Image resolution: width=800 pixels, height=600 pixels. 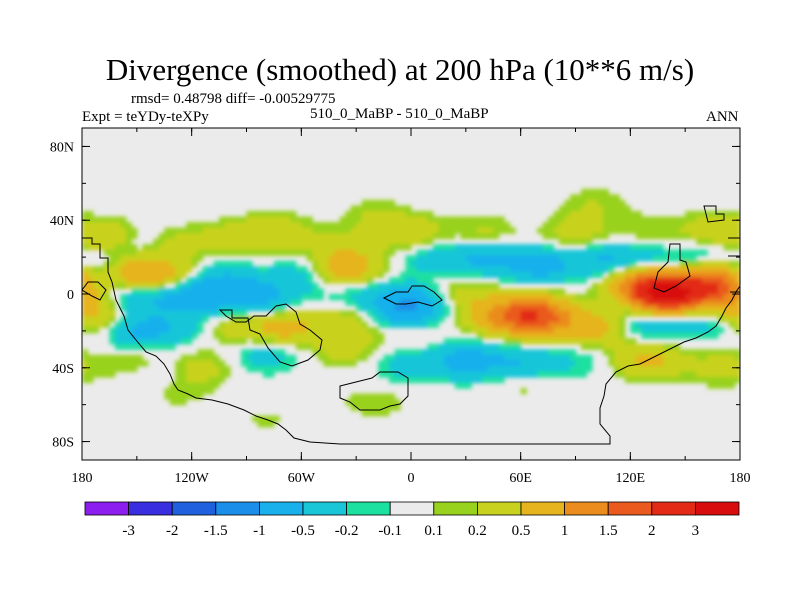 I want to click on x-tick-label: 60E, so click(x=520, y=478).